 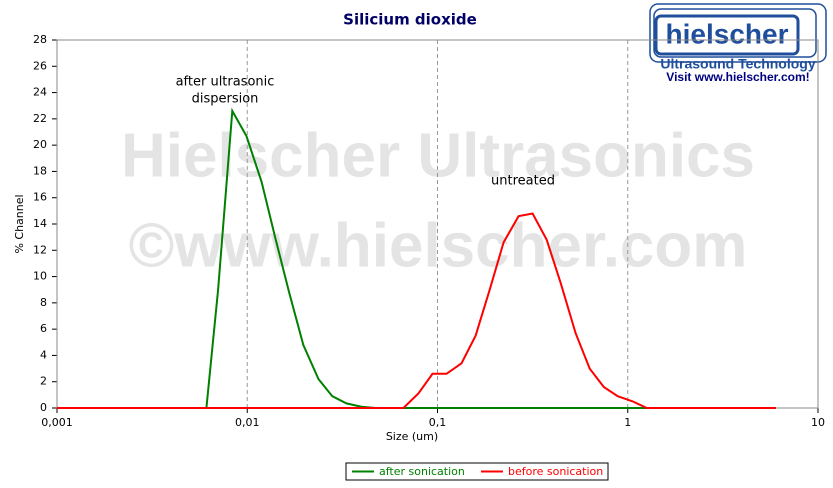 What do you see at coordinates (555, 471) in the screenshot?
I see `legend-label: before sonication` at bounding box center [555, 471].